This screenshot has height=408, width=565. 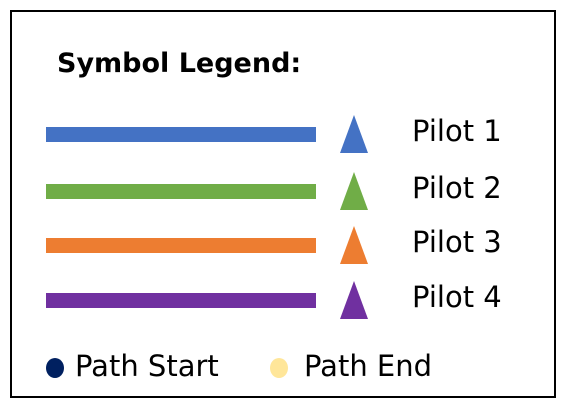 I want to click on path-end-circle-icon, so click(x=279, y=368).